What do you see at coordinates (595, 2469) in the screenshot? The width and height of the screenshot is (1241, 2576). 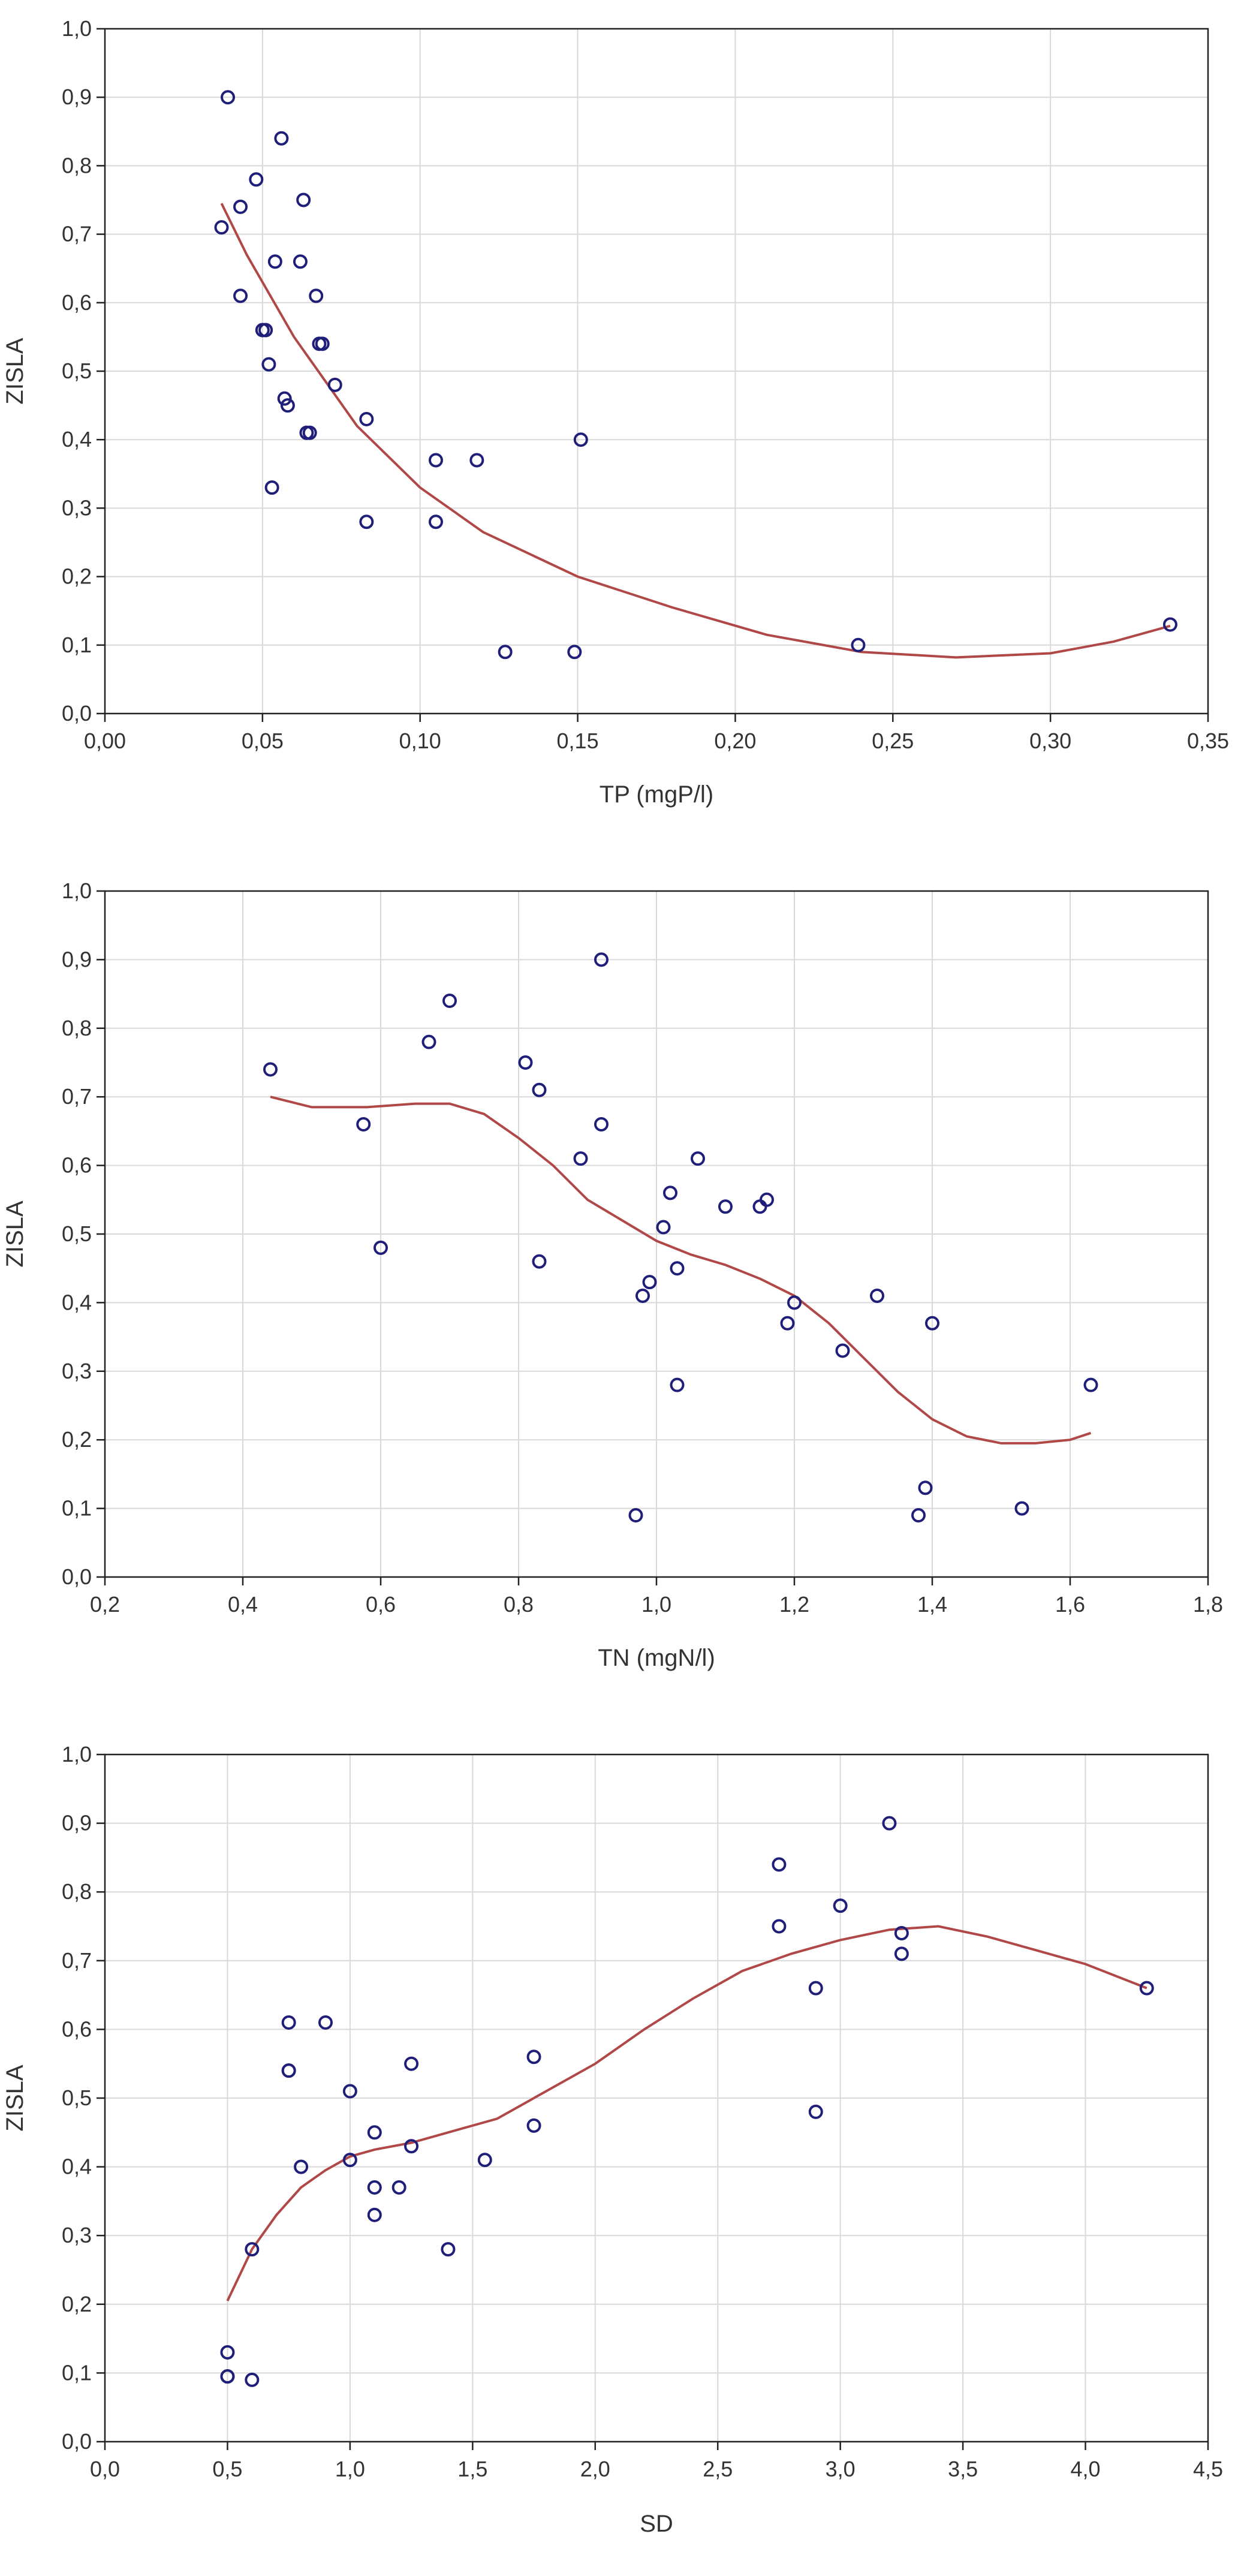 I see `x-tick-label: 2,0` at bounding box center [595, 2469].